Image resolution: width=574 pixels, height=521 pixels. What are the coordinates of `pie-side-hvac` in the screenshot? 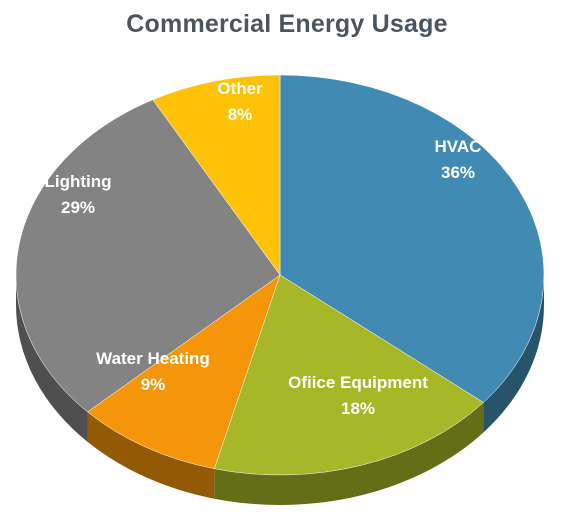 It's located at (513, 354).